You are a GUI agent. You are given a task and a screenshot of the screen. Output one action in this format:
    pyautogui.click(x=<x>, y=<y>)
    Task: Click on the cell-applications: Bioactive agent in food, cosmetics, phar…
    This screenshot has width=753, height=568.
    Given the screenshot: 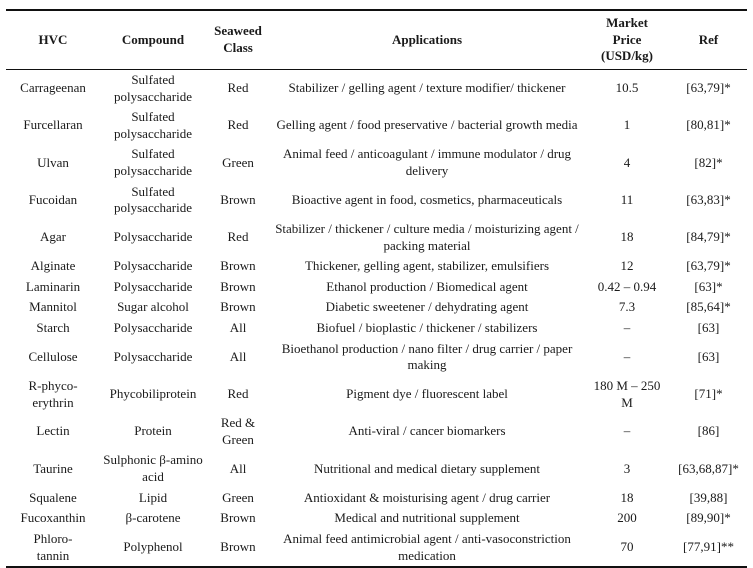 What is the action you would take?
    pyautogui.click(x=427, y=199)
    